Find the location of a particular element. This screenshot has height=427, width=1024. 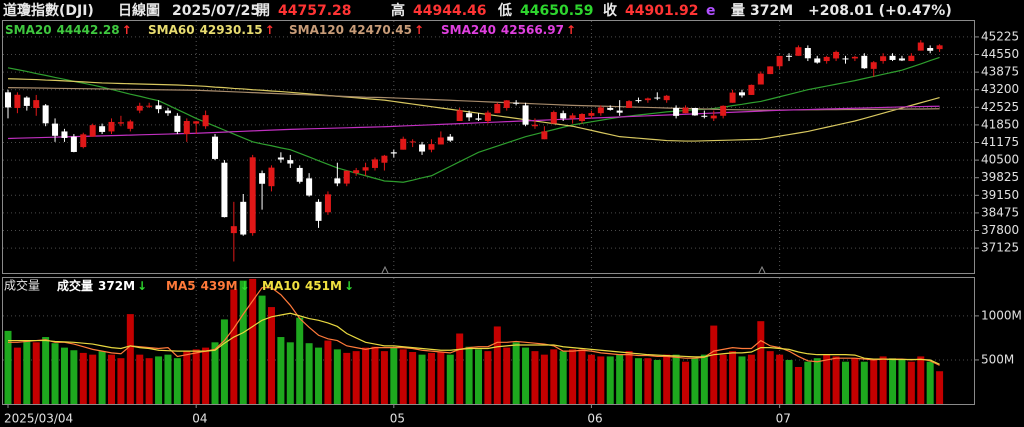

x-tick-label: 04 is located at coordinates (199, 419).